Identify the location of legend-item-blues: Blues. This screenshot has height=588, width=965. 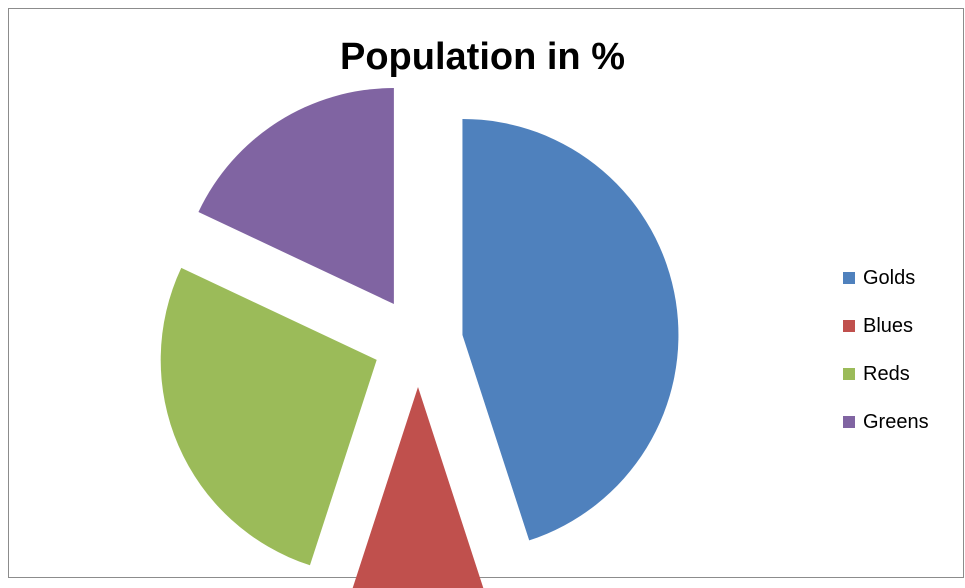
(900, 326).